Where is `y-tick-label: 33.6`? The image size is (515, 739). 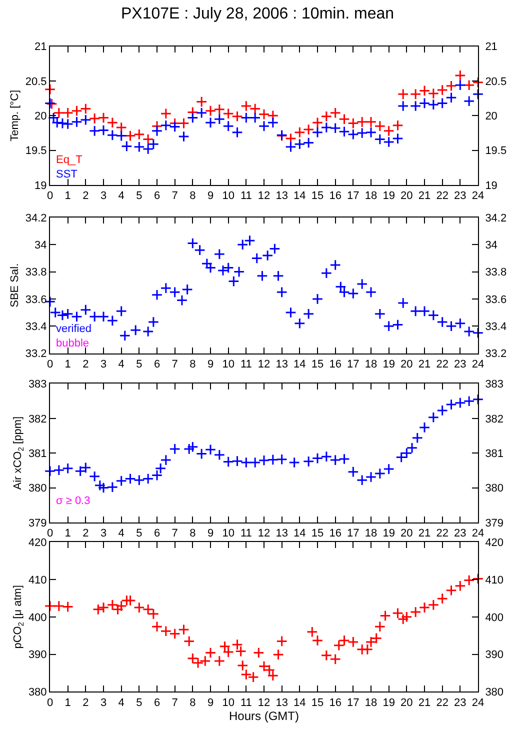 y-tick-label: 33.6 is located at coordinates (36, 300).